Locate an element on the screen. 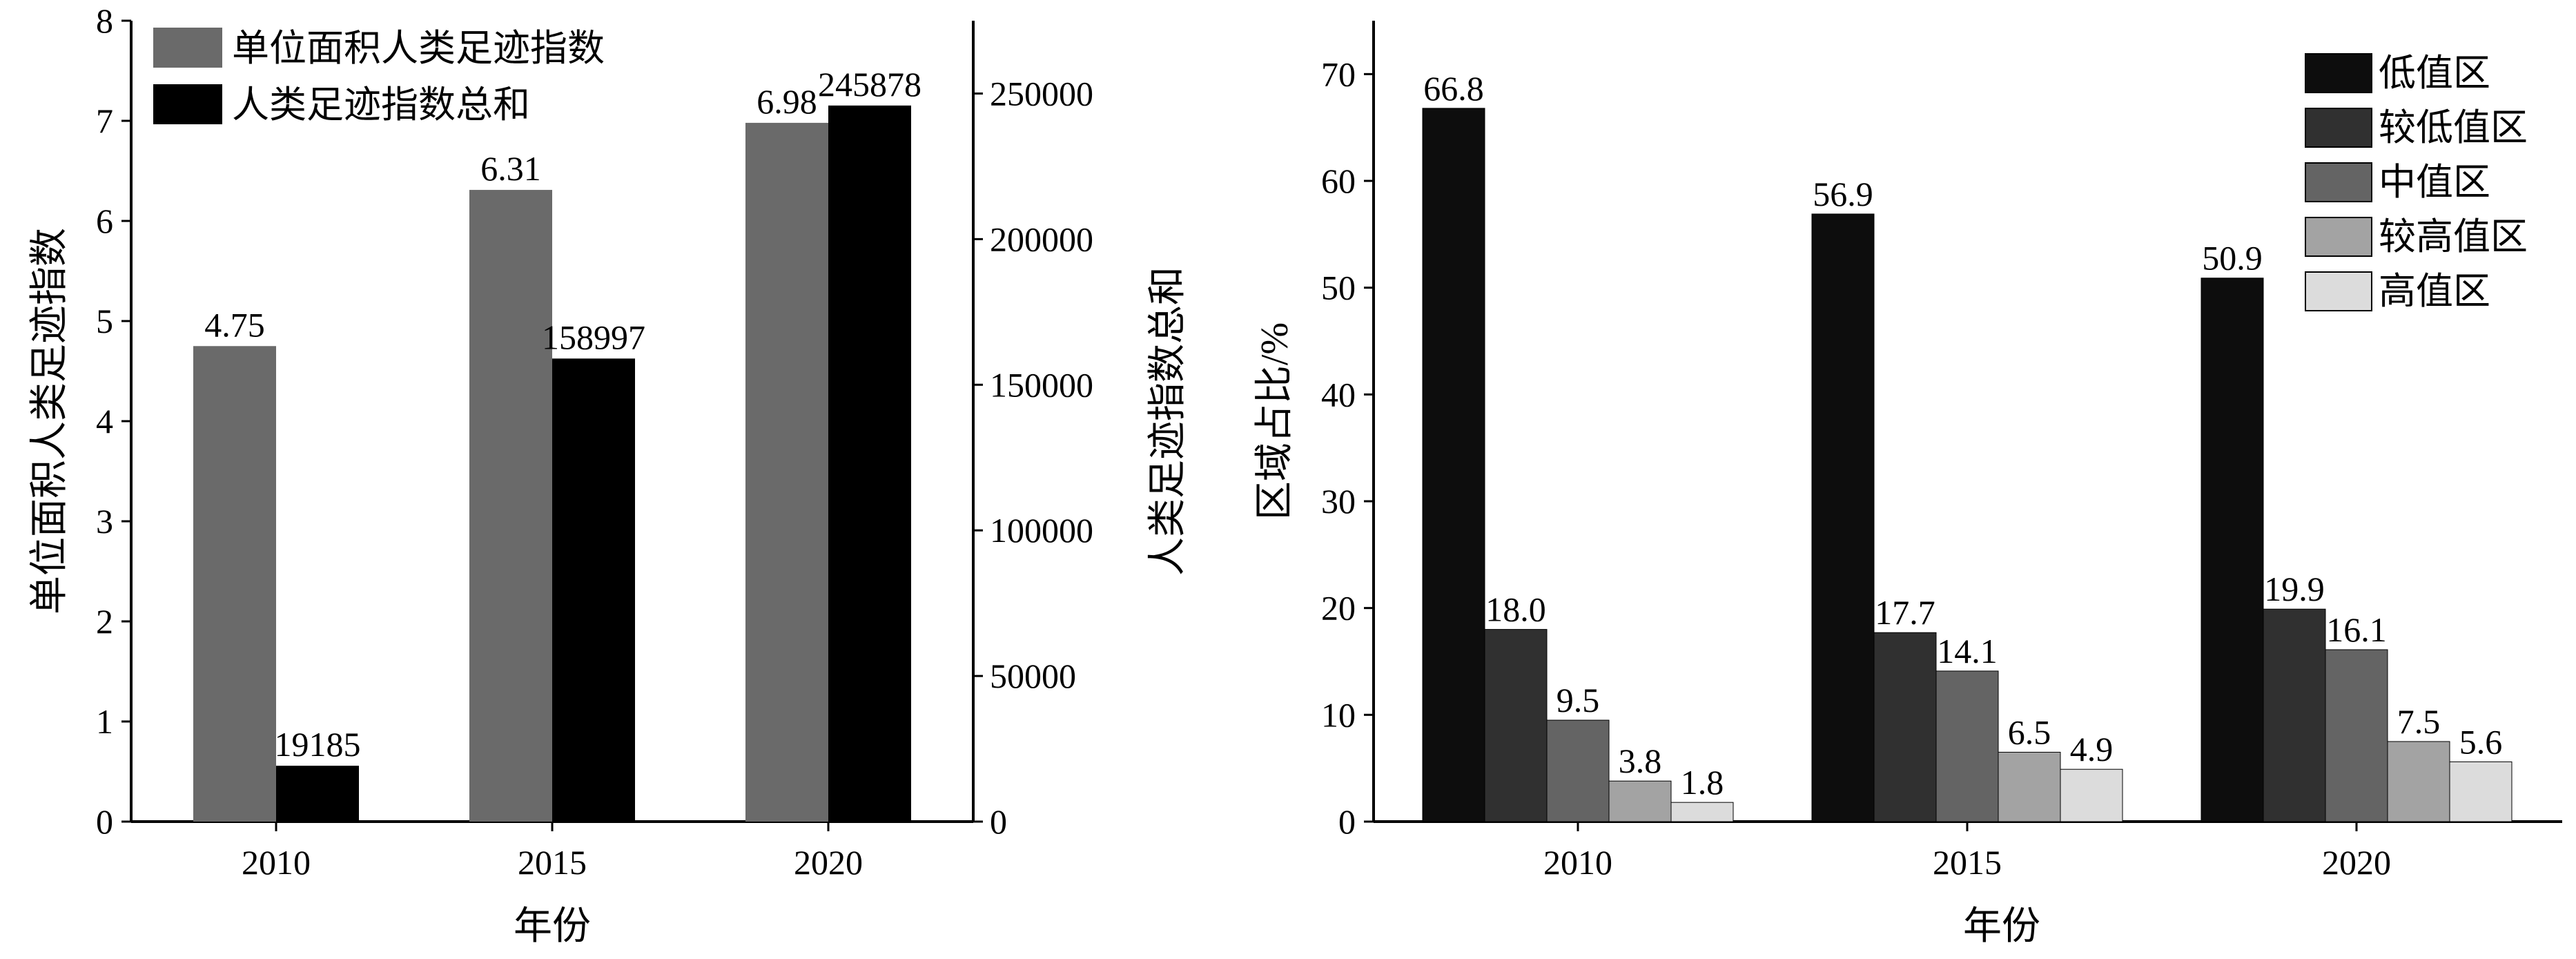  legend-label: 单位面积人类足迹指数 is located at coordinates (418, 48).